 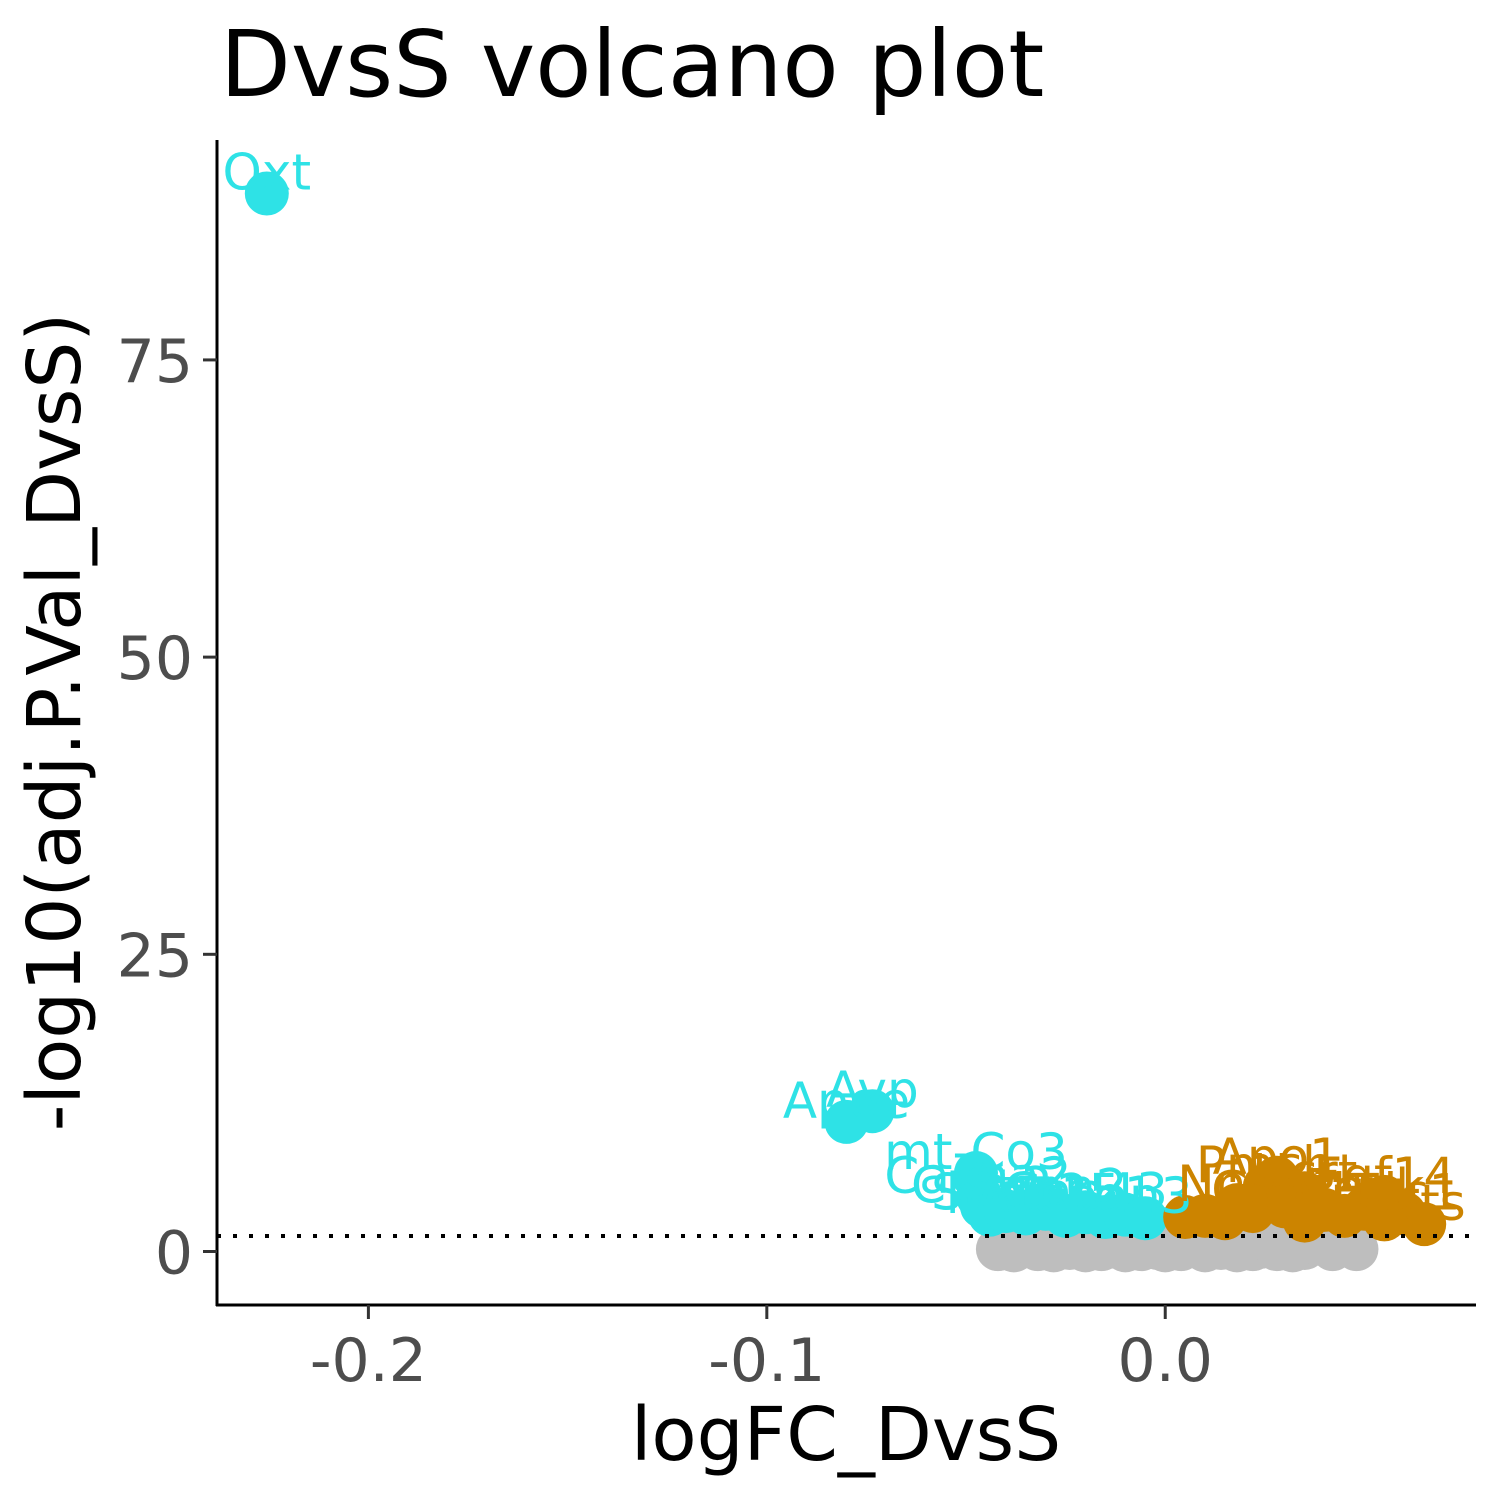 I want to click on point-label-down-12: Tspan3, so click(x=1104, y=1196).